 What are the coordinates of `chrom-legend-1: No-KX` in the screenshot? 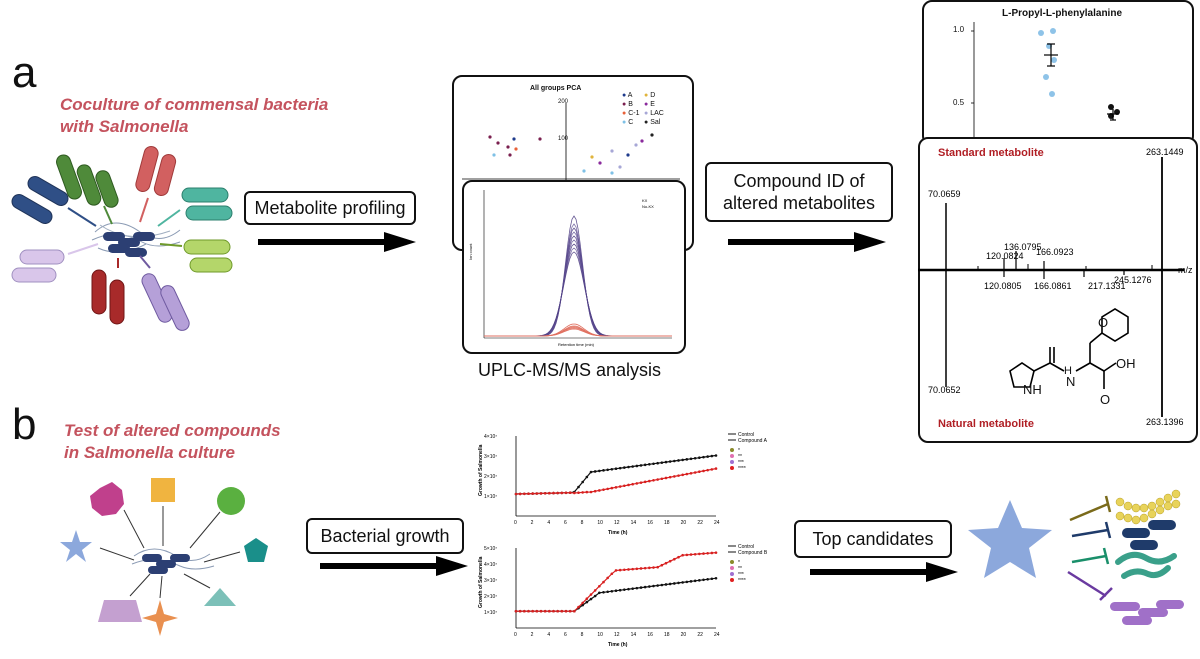 It's located at (648, 206).